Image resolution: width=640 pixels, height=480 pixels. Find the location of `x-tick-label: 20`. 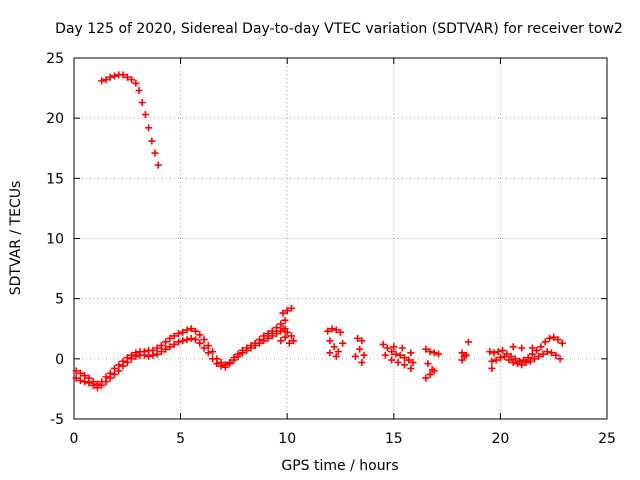

x-tick-label: 20 is located at coordinates (500, 439).